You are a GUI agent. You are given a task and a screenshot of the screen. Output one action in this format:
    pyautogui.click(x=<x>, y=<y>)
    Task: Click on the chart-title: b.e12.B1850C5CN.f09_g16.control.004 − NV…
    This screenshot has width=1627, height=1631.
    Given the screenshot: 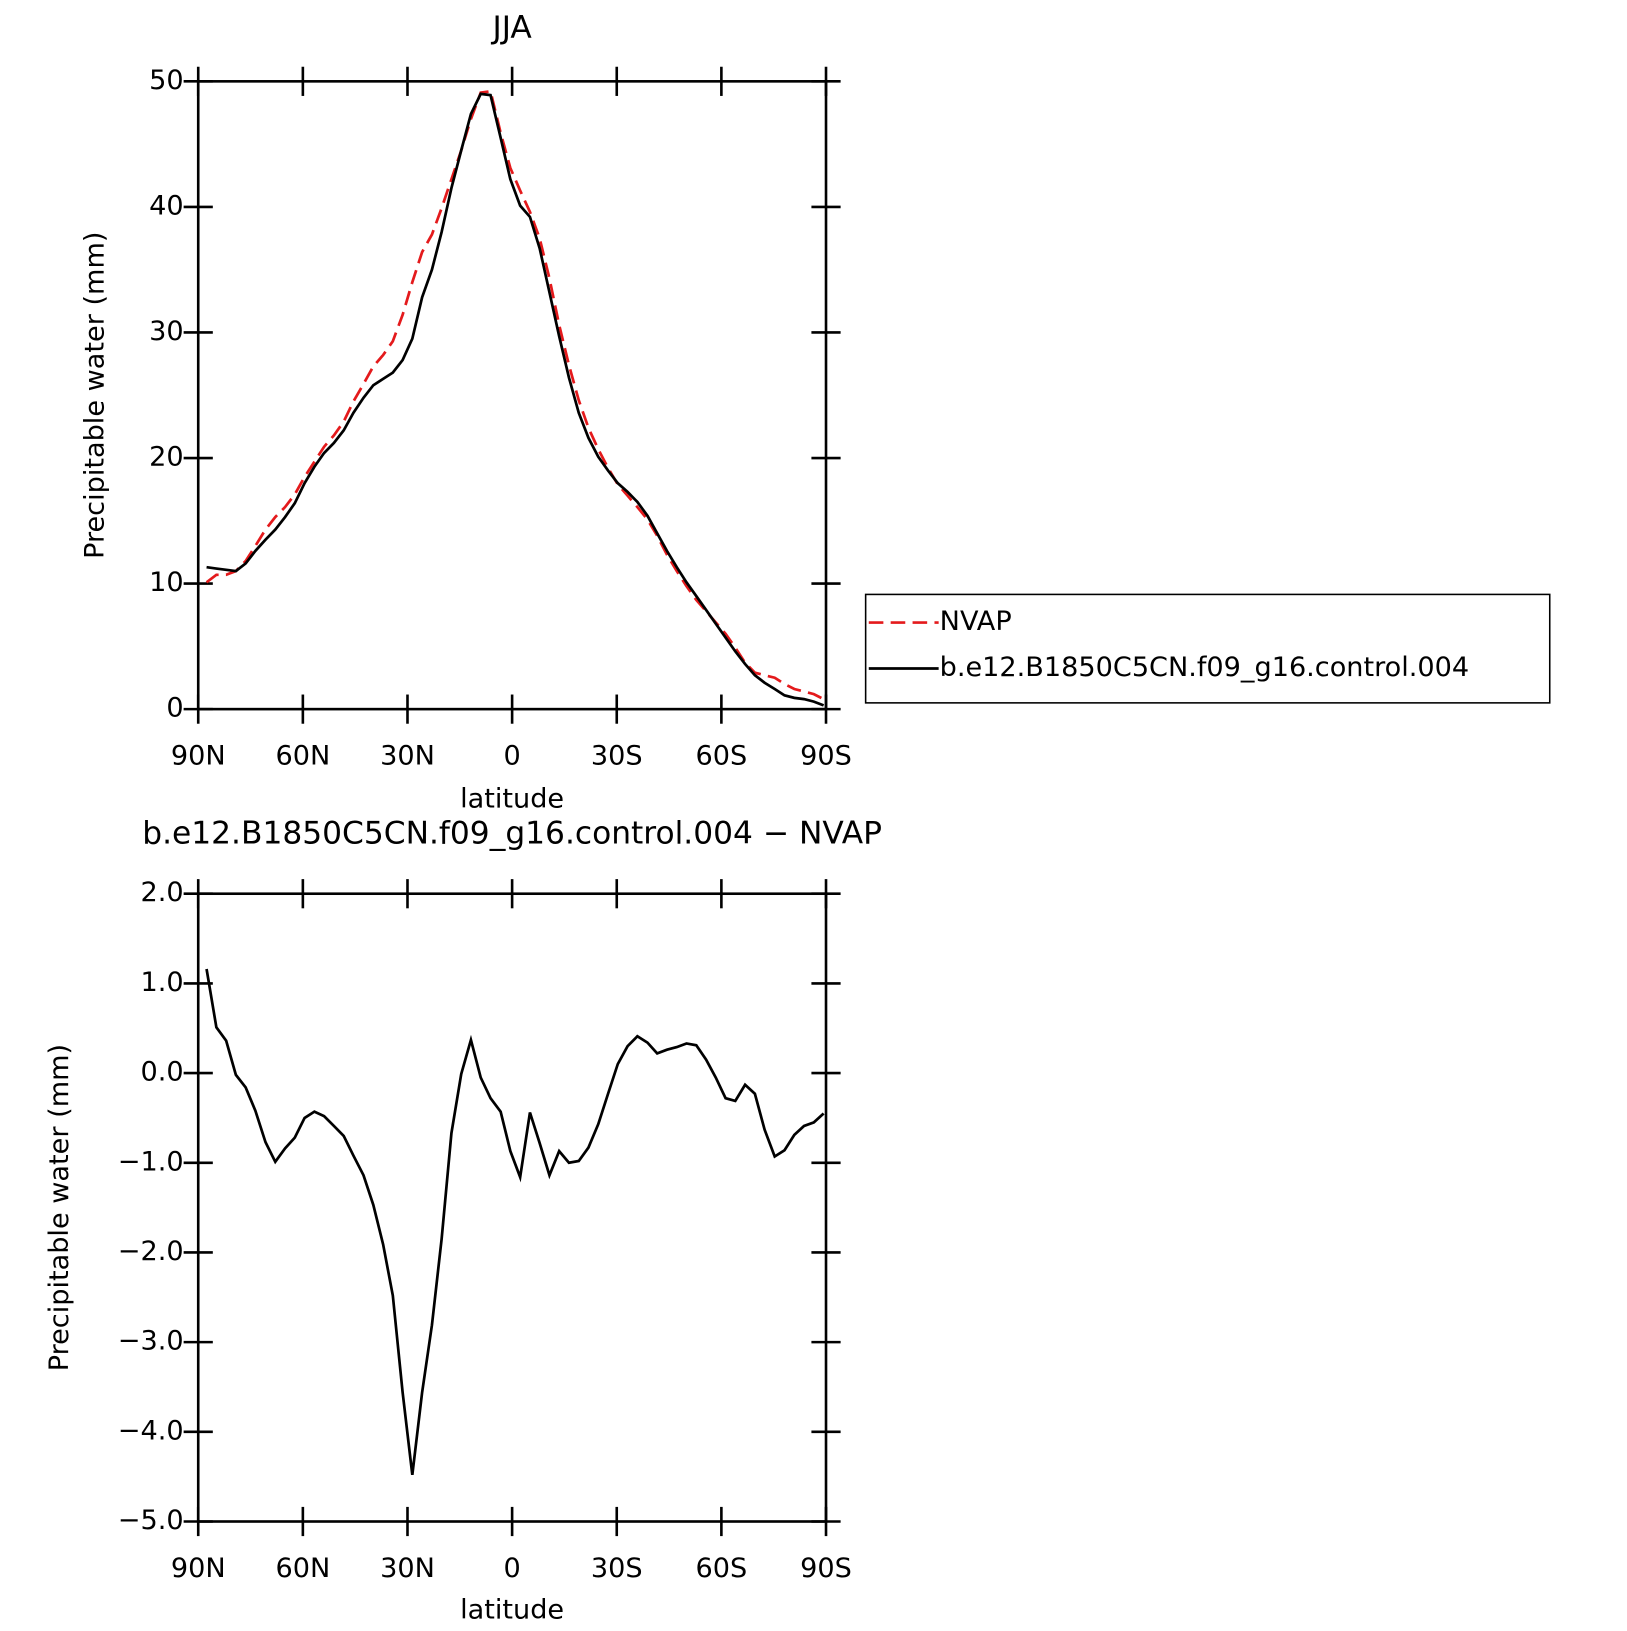 What is the action you would take?
    pyautogui.click(x=512, y=833)
    